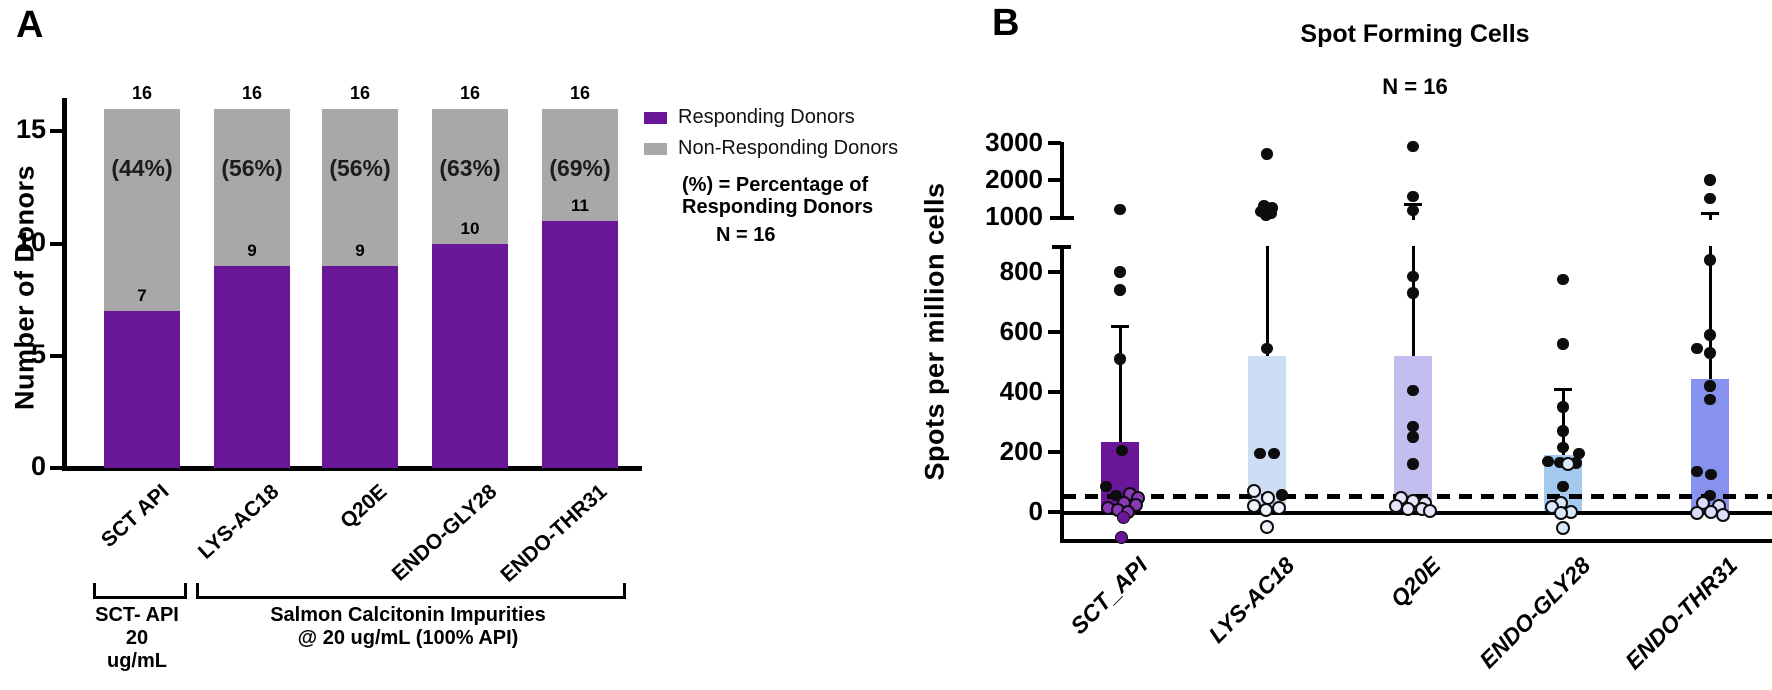 The height and width of the screenshot is (690, 1772). I want to click on bar-percent-label: (69%), so click(580, 168).